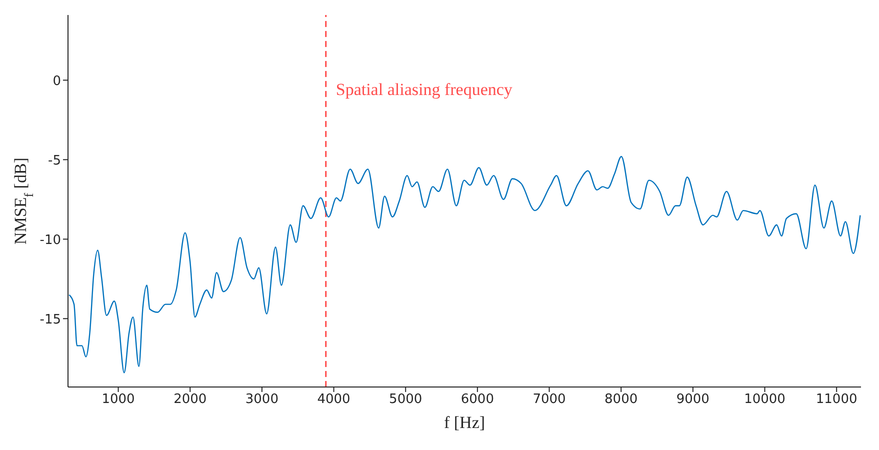 The image size is (879, 450). What do you see at coordinates (261, 400) in the screenshot?
I see `x-tick-label: 3000` at bounding box center [261, 400].